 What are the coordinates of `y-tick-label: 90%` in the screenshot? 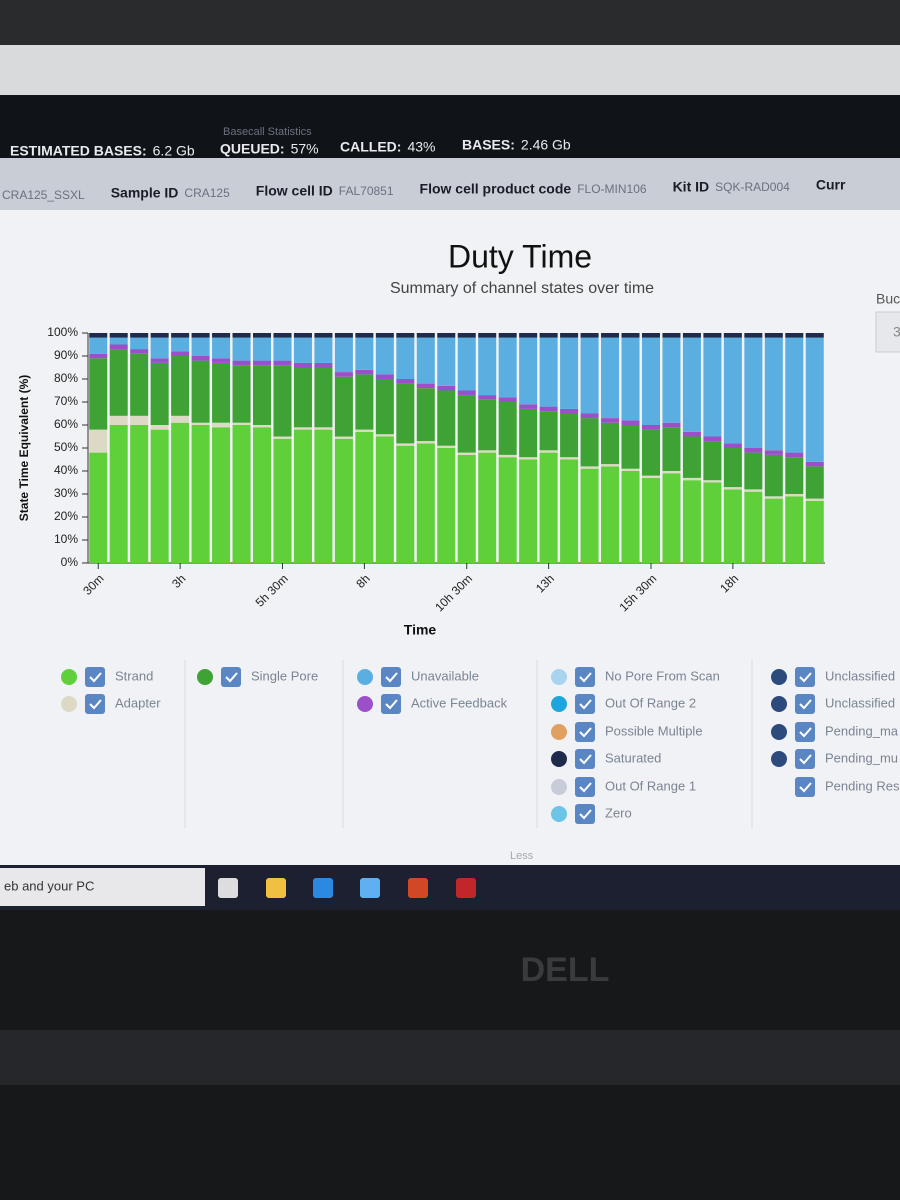 It's located at (66, 355).